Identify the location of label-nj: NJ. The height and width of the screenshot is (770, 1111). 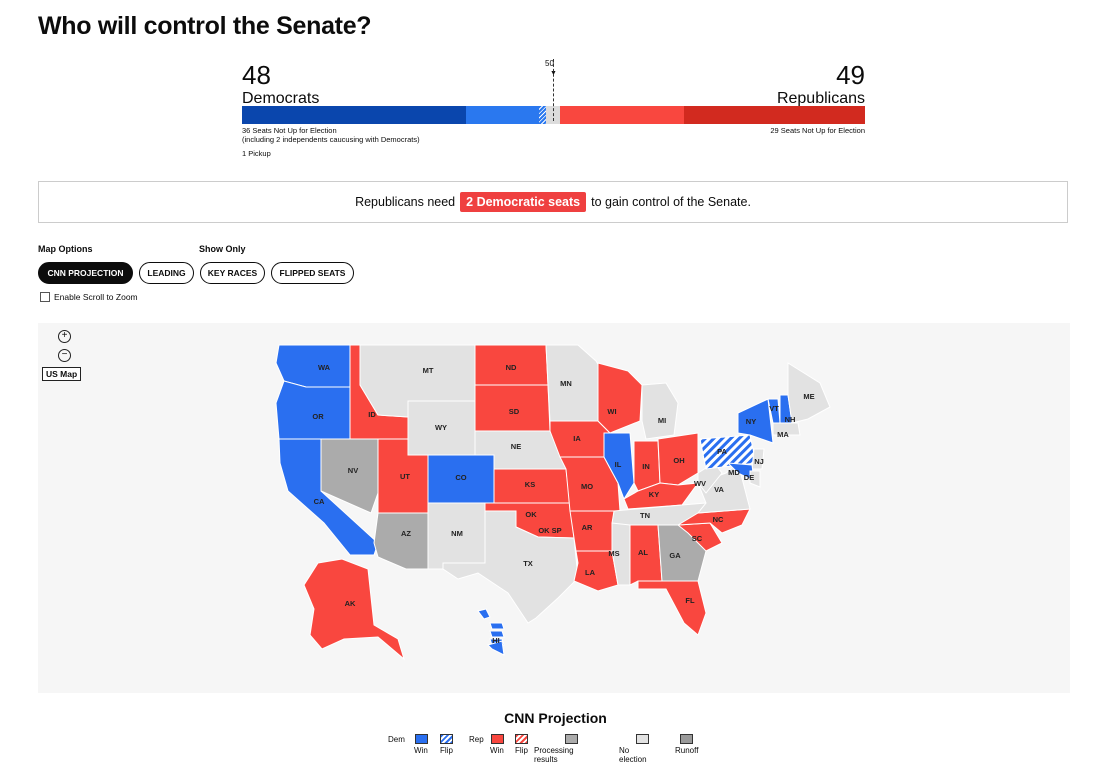
(759, 461).